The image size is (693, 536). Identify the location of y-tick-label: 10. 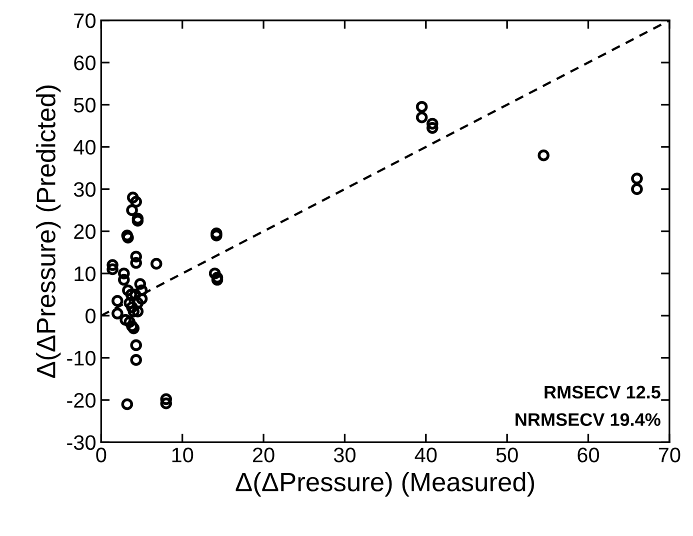
(85, 274).